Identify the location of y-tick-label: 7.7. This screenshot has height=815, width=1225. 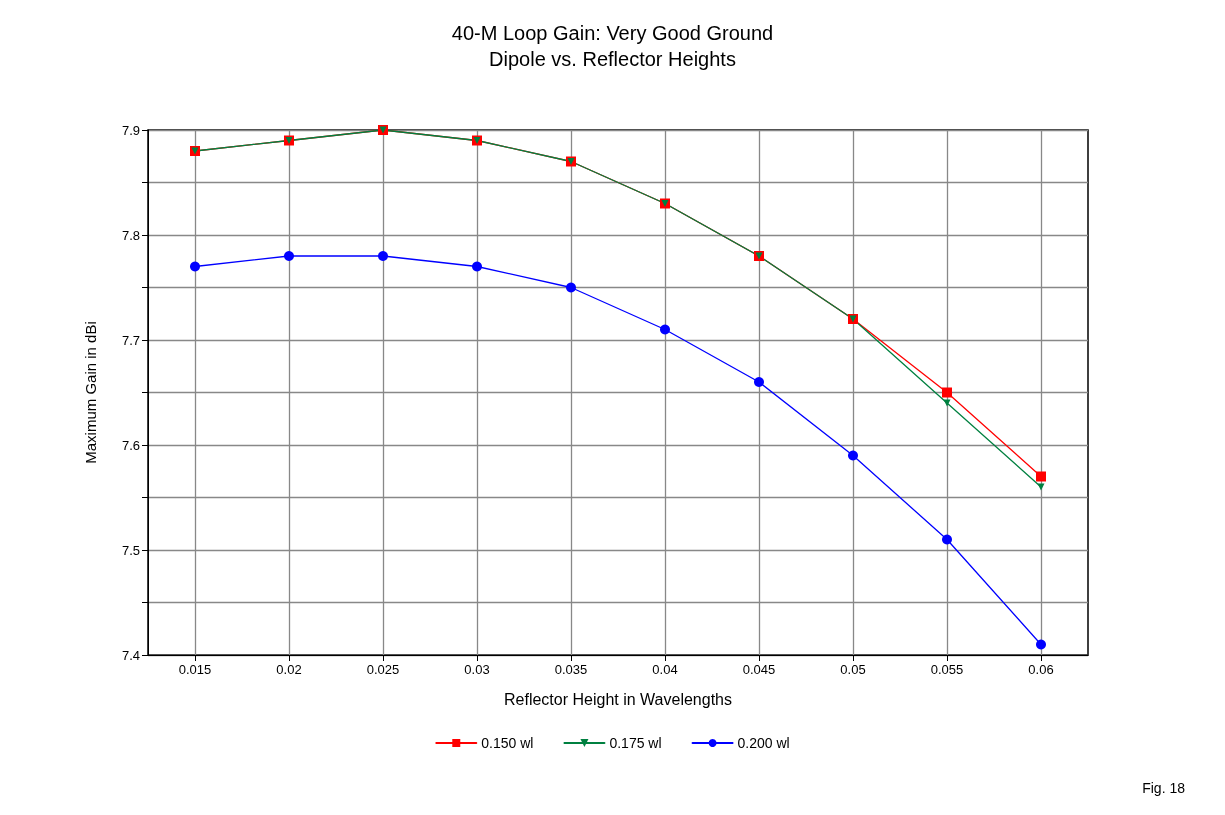
(130, 340).